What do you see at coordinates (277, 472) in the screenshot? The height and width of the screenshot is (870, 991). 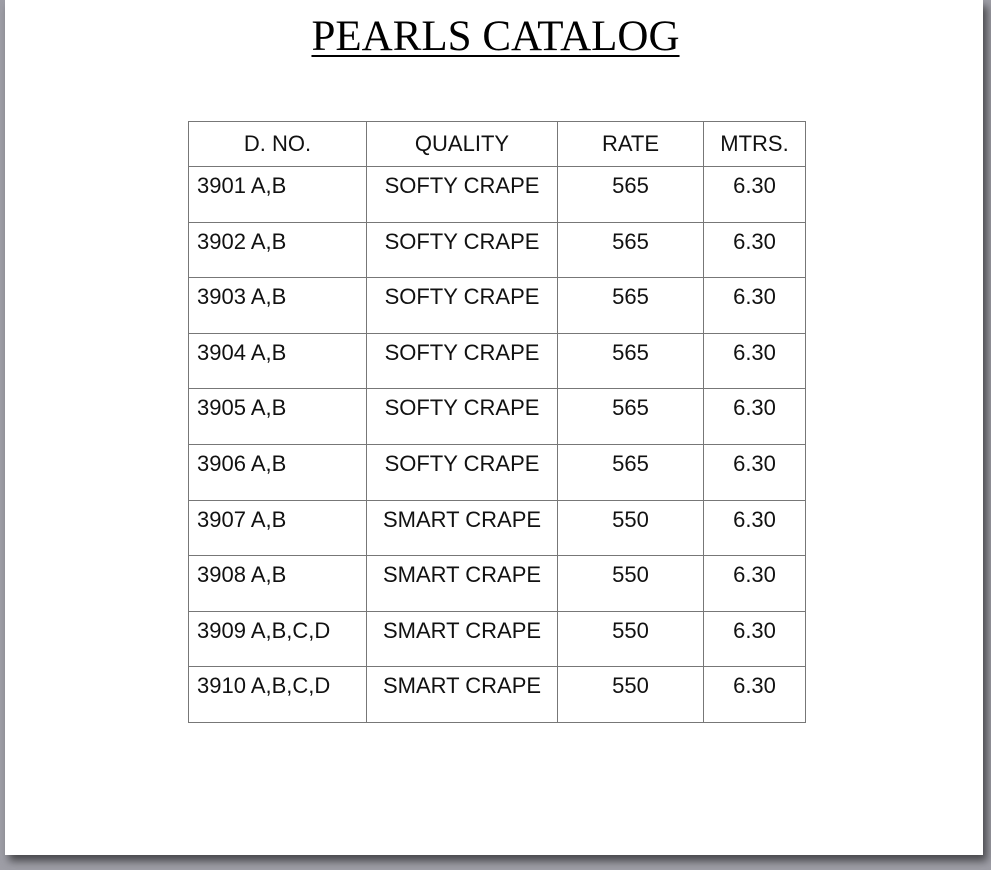 I see `table-cell: 3906 A,B` at bounding box center [277, 472].